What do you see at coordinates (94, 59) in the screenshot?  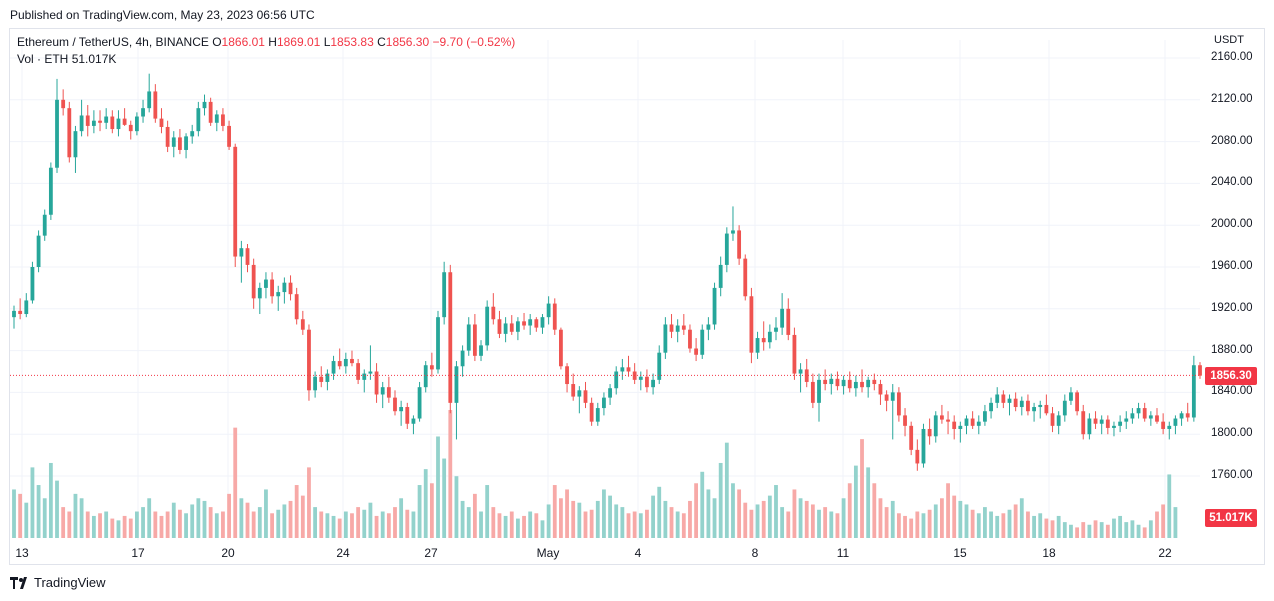 I see `volume-value: 51.017K` at bounding box center [94, 59].